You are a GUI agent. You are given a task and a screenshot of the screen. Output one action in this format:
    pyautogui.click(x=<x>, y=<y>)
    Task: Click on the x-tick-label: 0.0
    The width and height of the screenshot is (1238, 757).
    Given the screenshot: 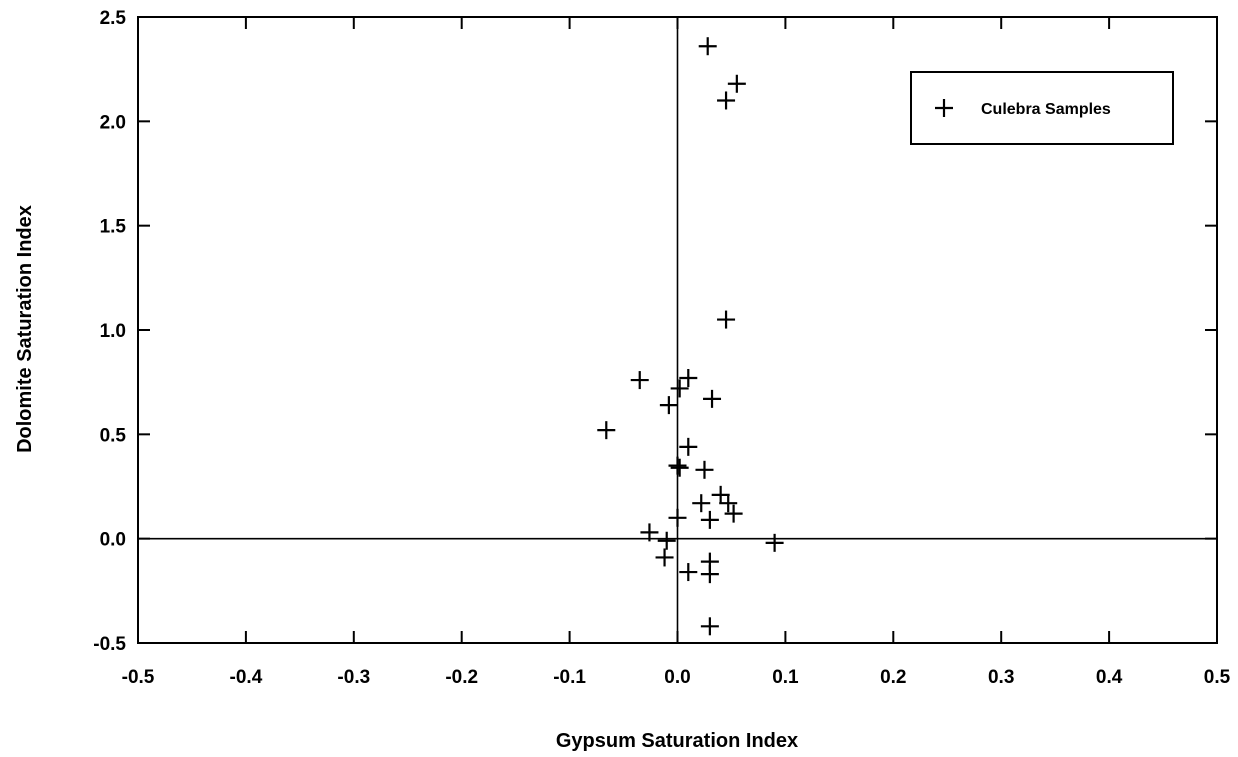 What is the action you would take?
    pyautogui.click(x=677, y=677)
    